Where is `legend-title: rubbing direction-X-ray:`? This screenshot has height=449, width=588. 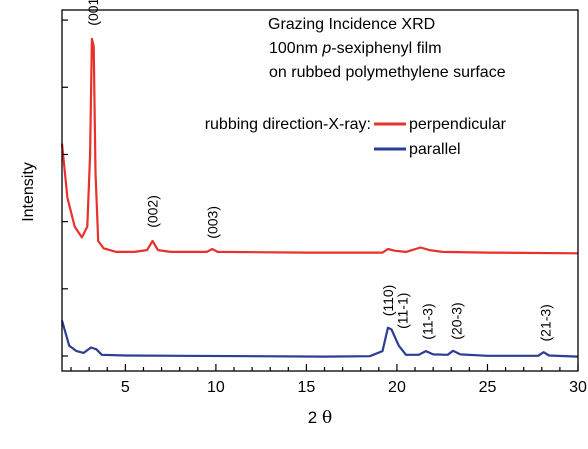 legend-title: rubbing direction-X-ray: is located at coordinates (288, 124).